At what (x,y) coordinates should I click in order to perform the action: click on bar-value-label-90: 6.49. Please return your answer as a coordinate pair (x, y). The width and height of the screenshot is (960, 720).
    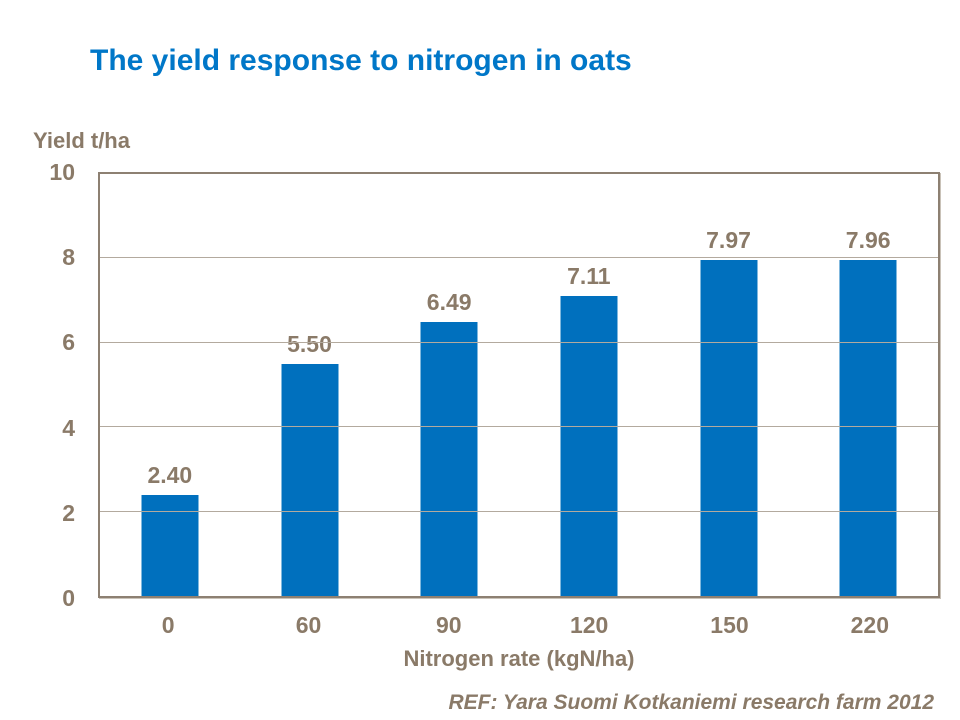
    Looking at the image, I should click on (449, 302).